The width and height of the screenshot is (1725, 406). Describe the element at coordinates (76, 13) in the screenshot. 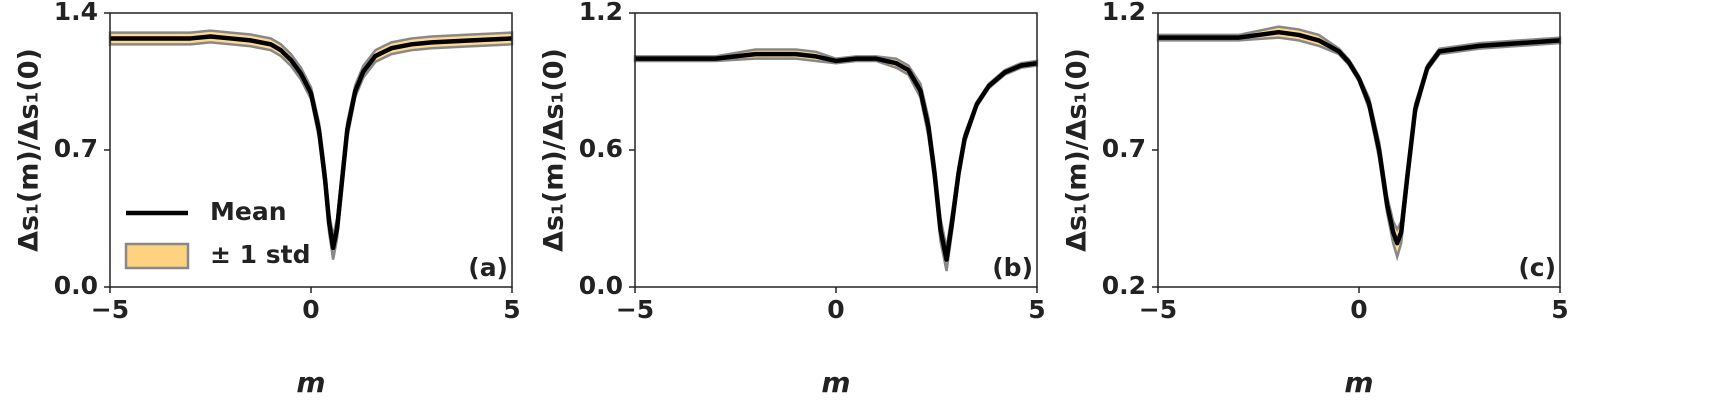

I see `y-tick-label: 1.4` at that location.